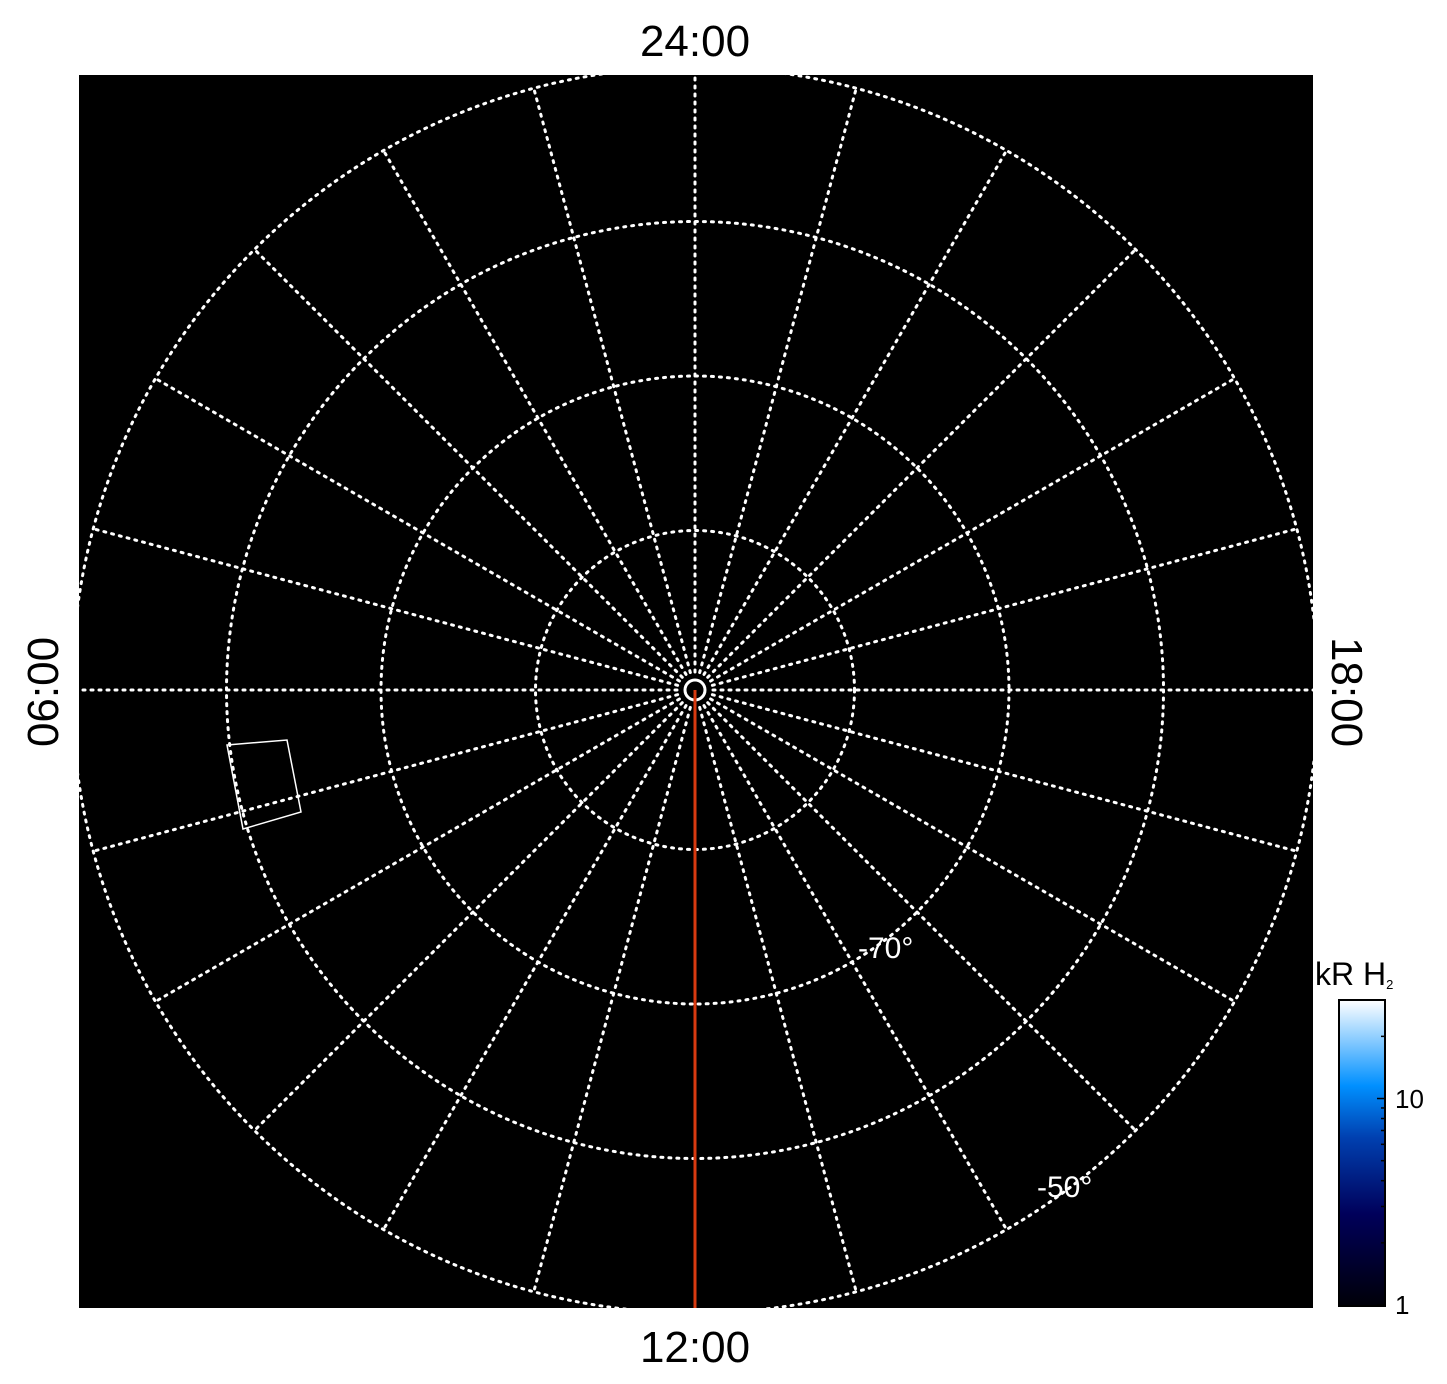 Image resolution: width=1447 pixels, height=1384 pixels. What do you see at coordinates (695, 41) in the screenshot?
I see `lt-label-top: 24:00` at bounding box center [695, 41].